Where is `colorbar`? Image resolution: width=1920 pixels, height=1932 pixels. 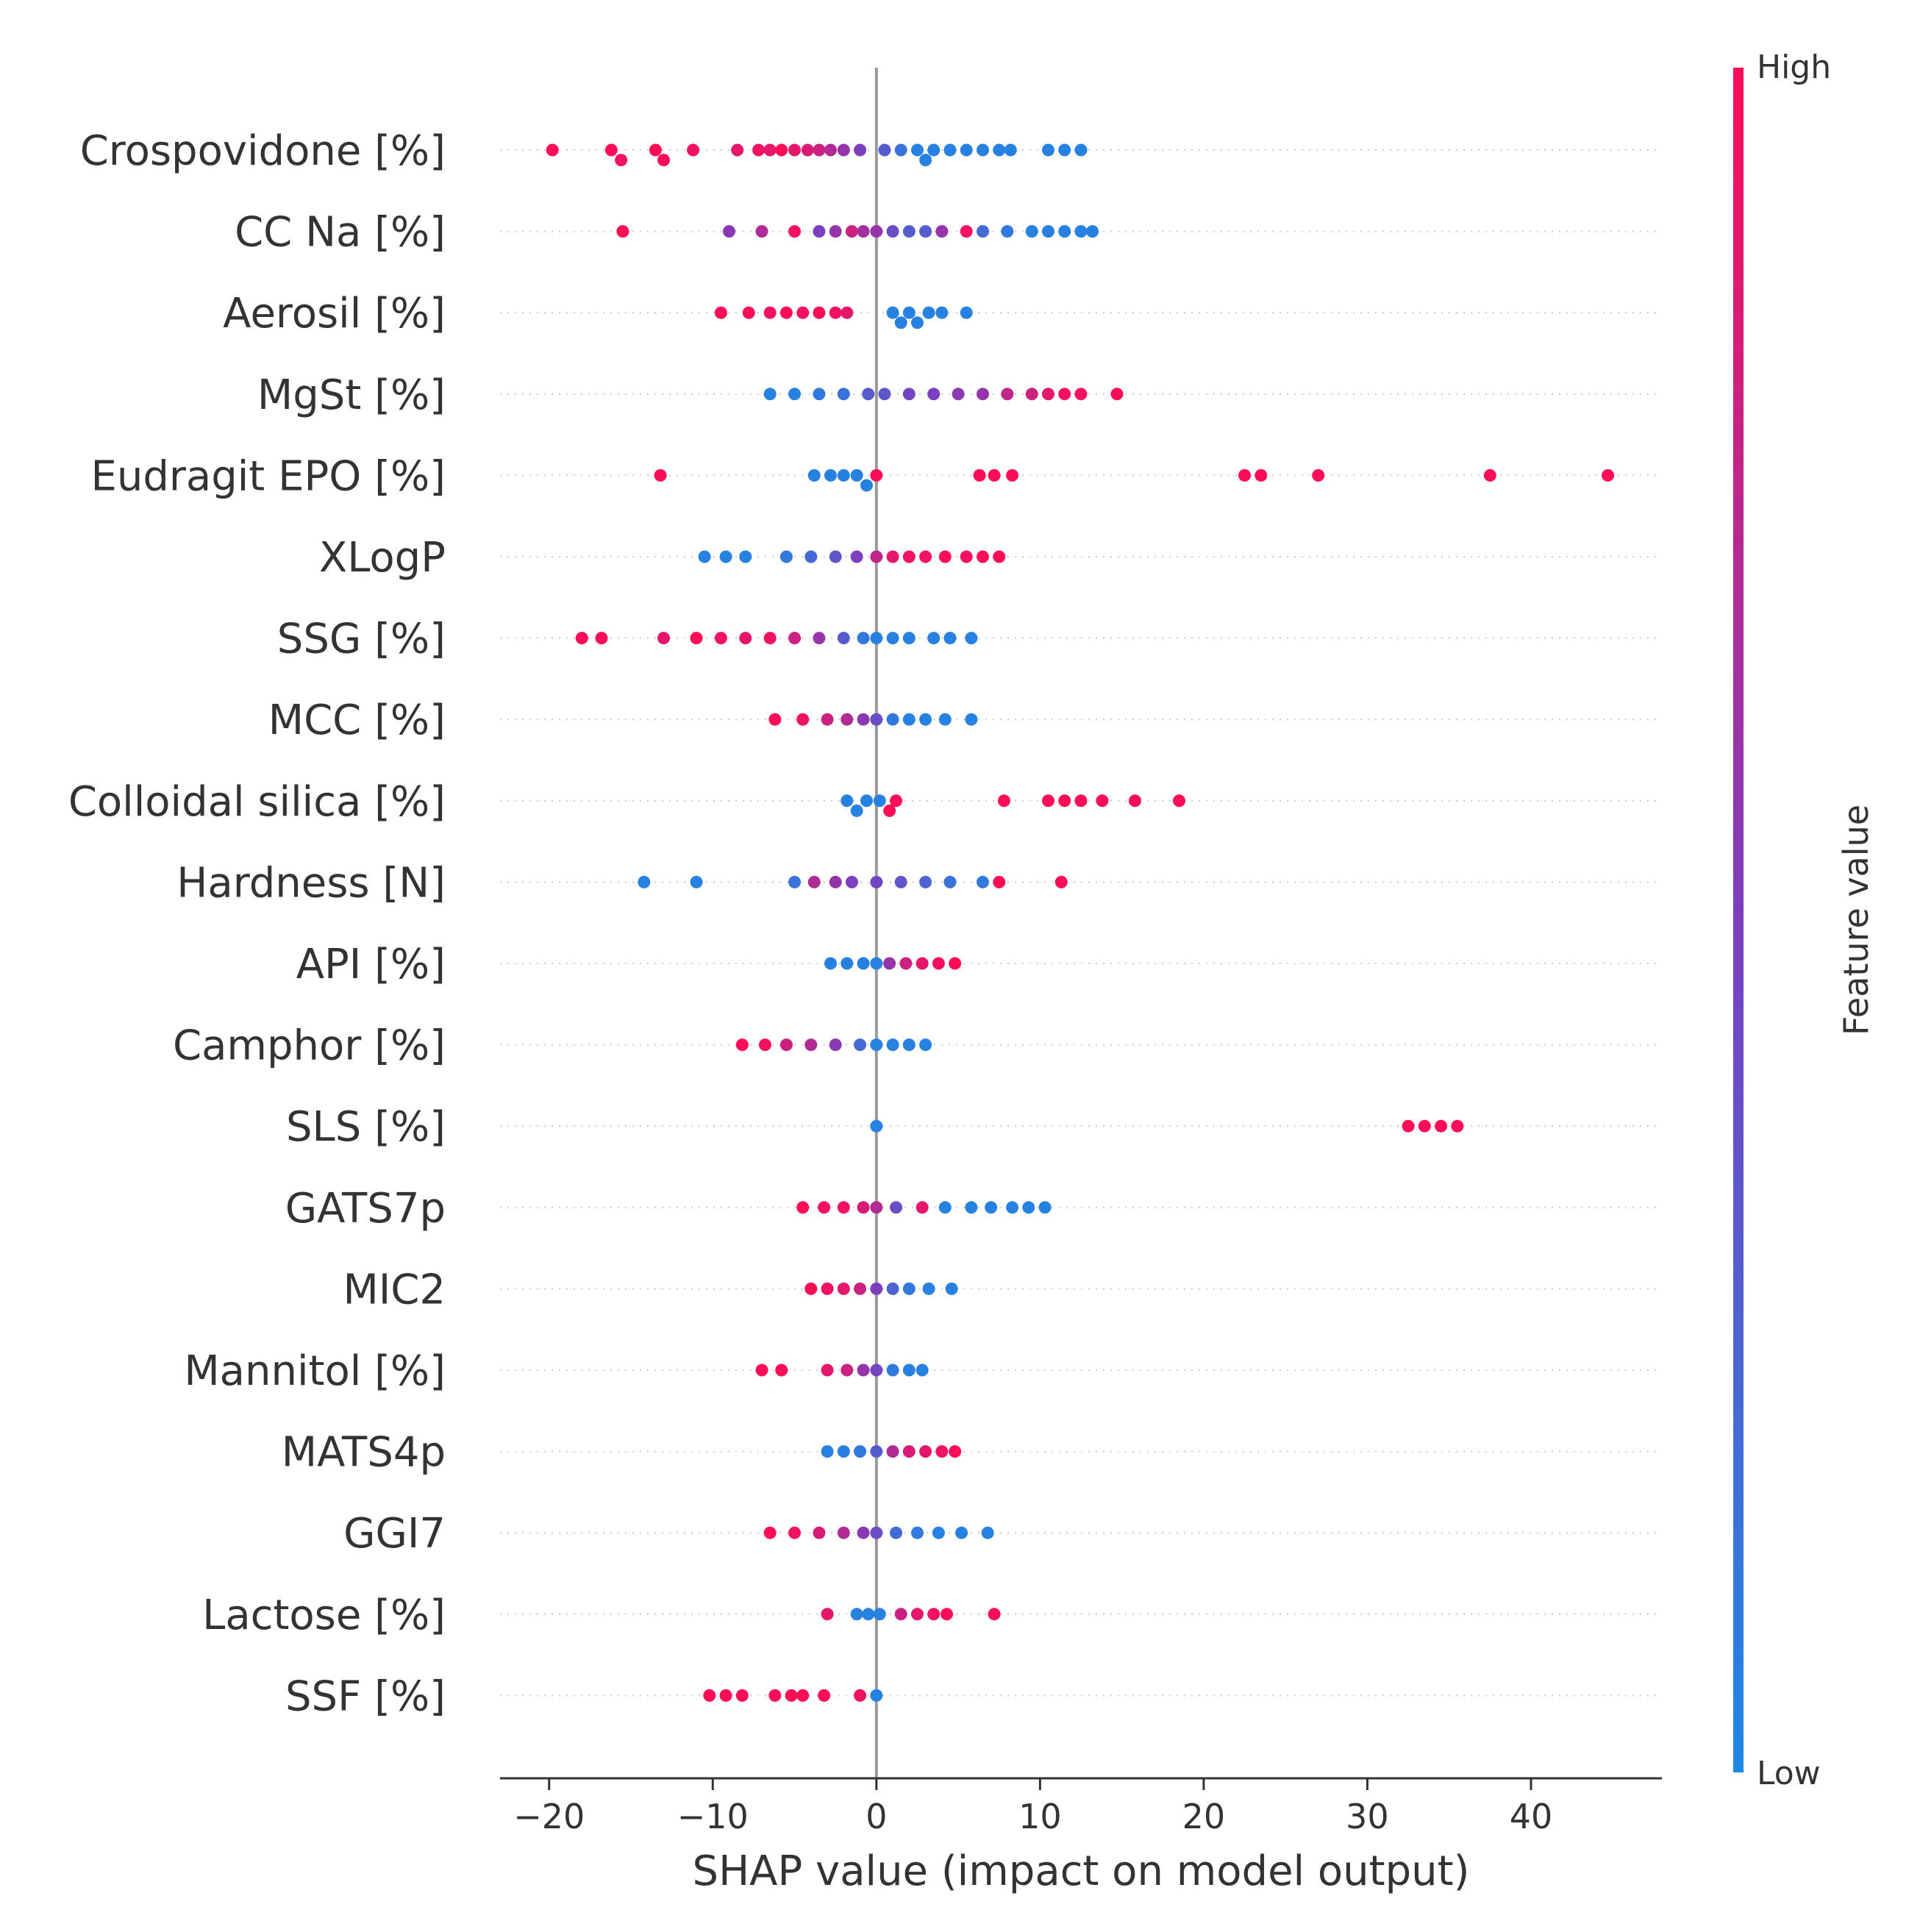 colorbar is located at coordinates (1738, 920).